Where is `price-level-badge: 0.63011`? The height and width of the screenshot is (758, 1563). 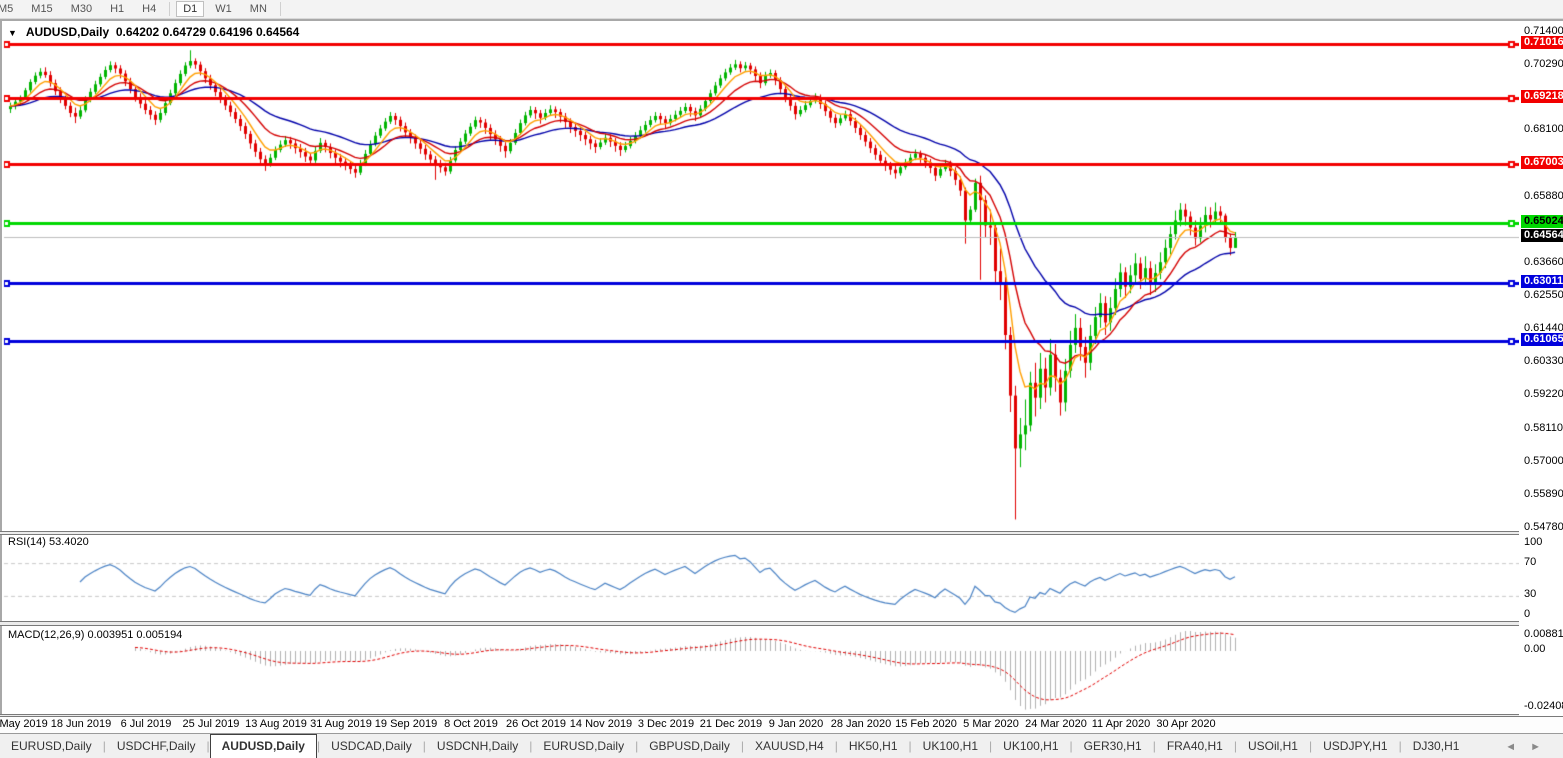 price-level-badge: 0.63011 is located at coordinates (1542, 282).